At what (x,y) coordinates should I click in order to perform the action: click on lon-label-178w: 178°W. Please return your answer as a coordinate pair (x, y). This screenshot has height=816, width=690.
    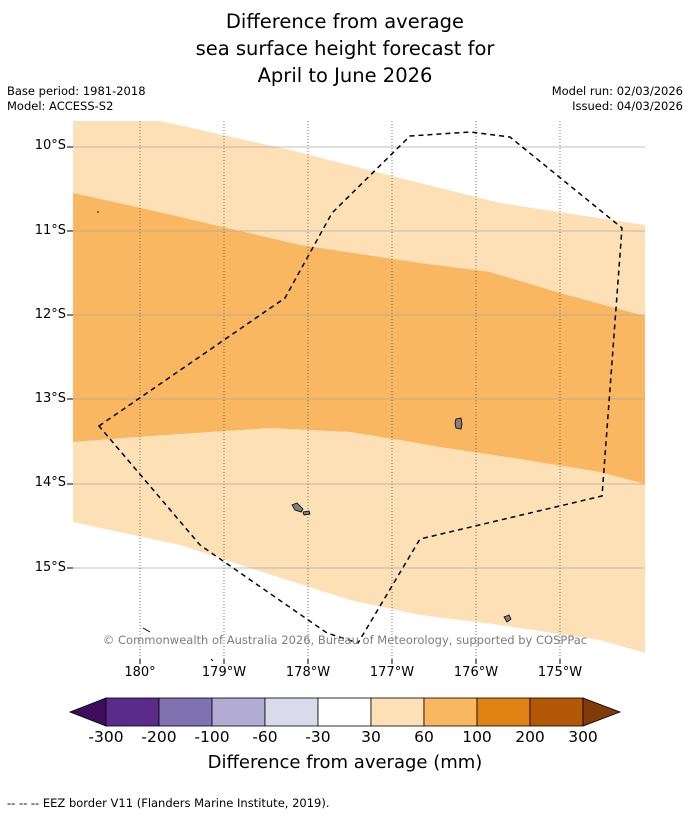
    Looking at the image, I should click on (308, 672).